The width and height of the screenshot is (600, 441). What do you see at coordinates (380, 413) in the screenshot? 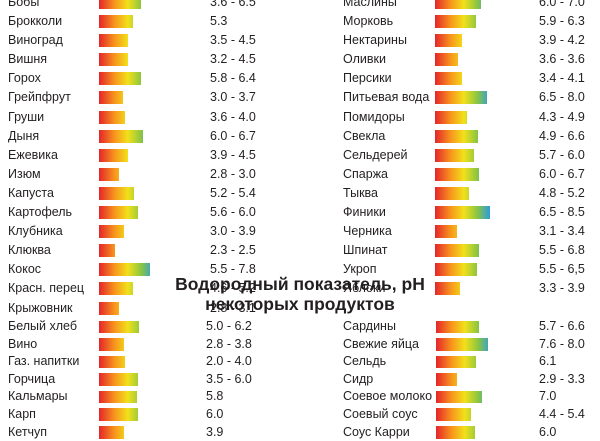
I see `food-name: Соевый соус` at bounding box center [380, 413].